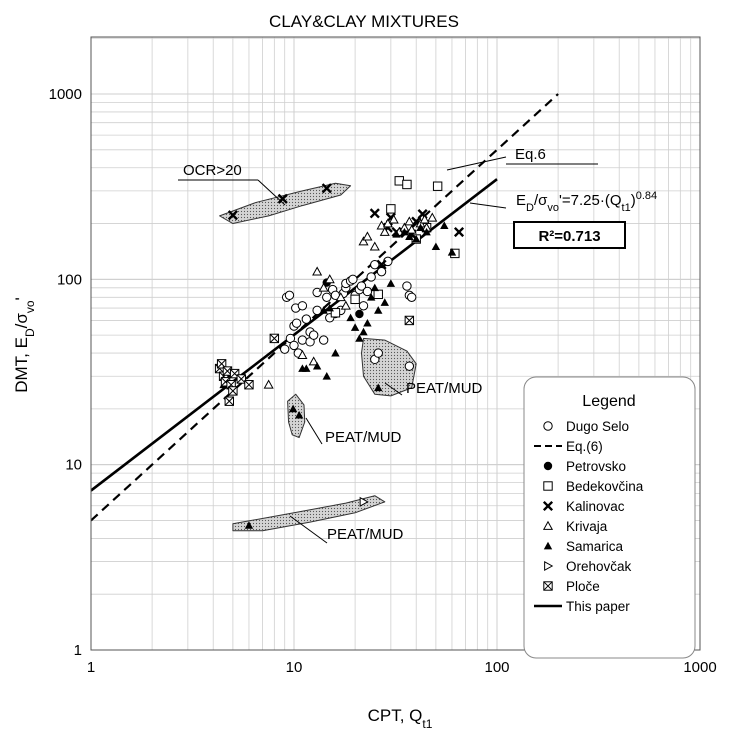  Describe the element at coordinates (699, 667) in the screenshot. I see `x-tick-label: 1000` at that location.